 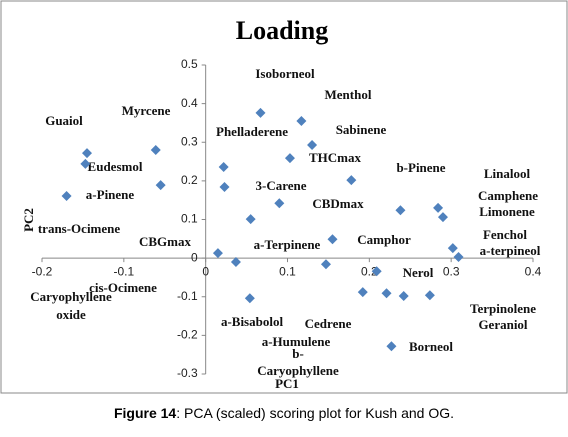 I want to click on point-label: 3-Carene, so click(x=280, y=185).